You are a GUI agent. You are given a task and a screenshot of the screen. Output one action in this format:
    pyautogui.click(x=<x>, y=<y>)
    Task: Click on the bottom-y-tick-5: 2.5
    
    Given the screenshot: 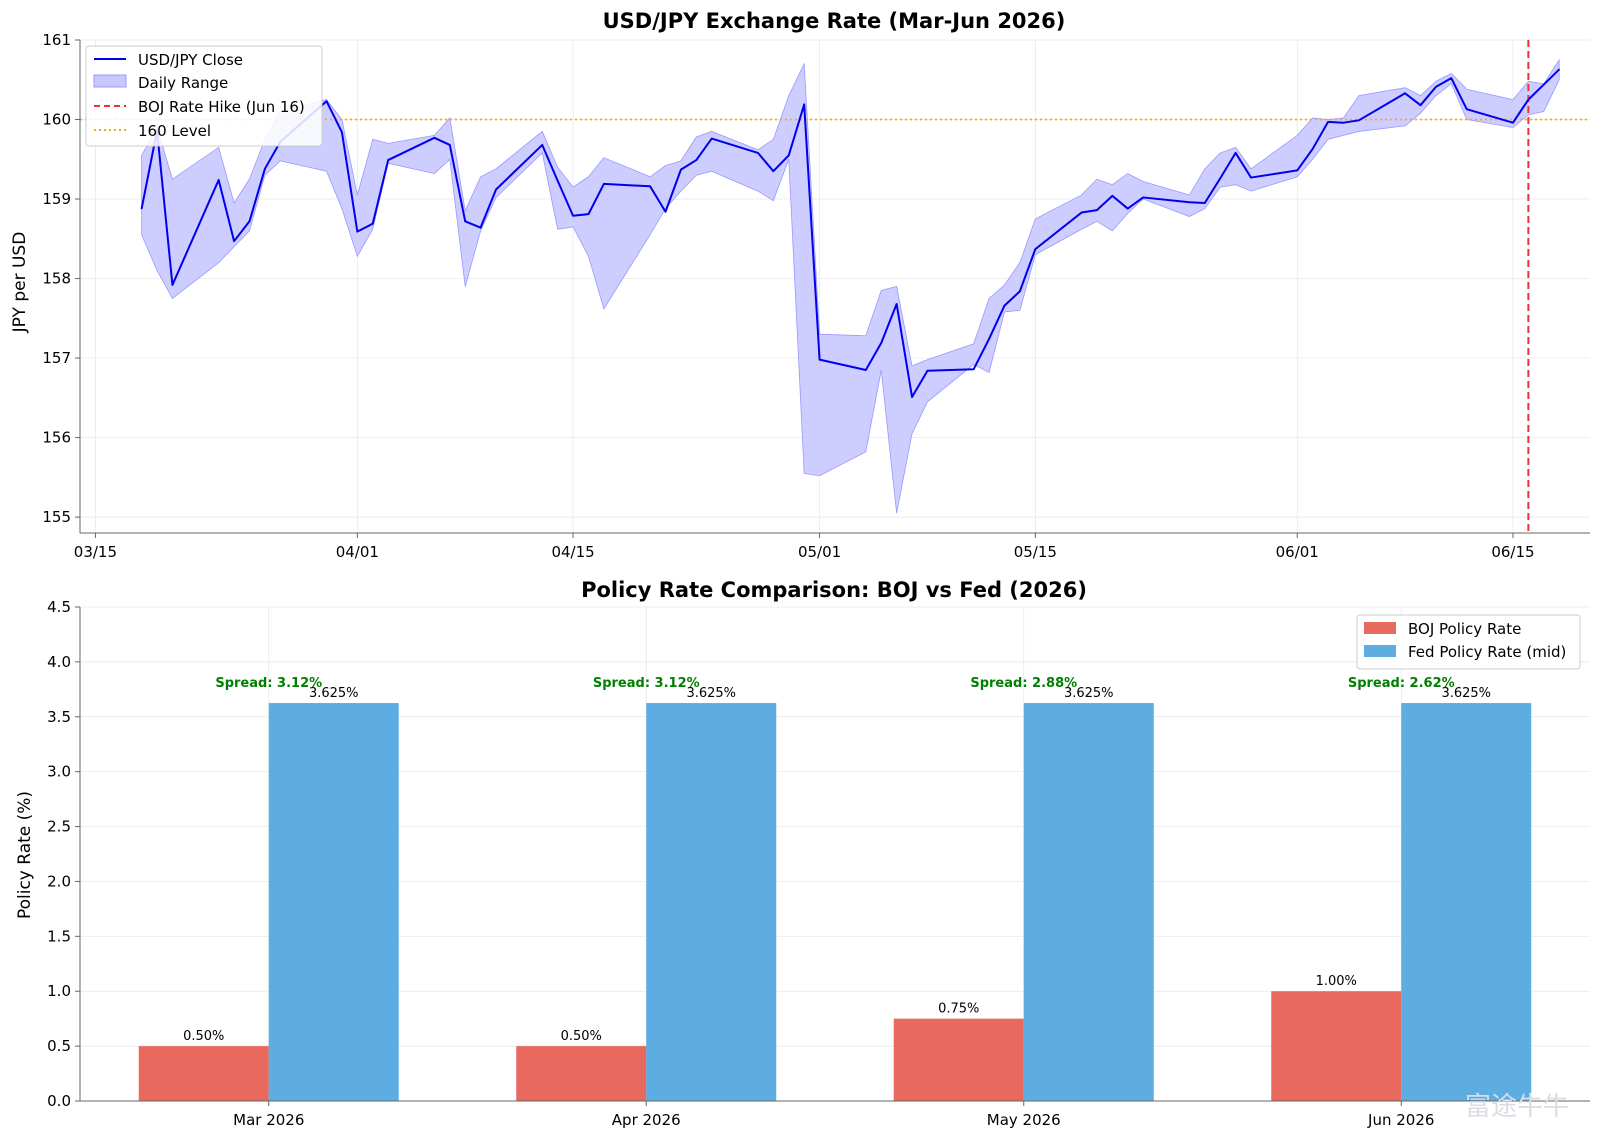 What is the action you would take?
    pyautogui.click(x=59, y=827)
    